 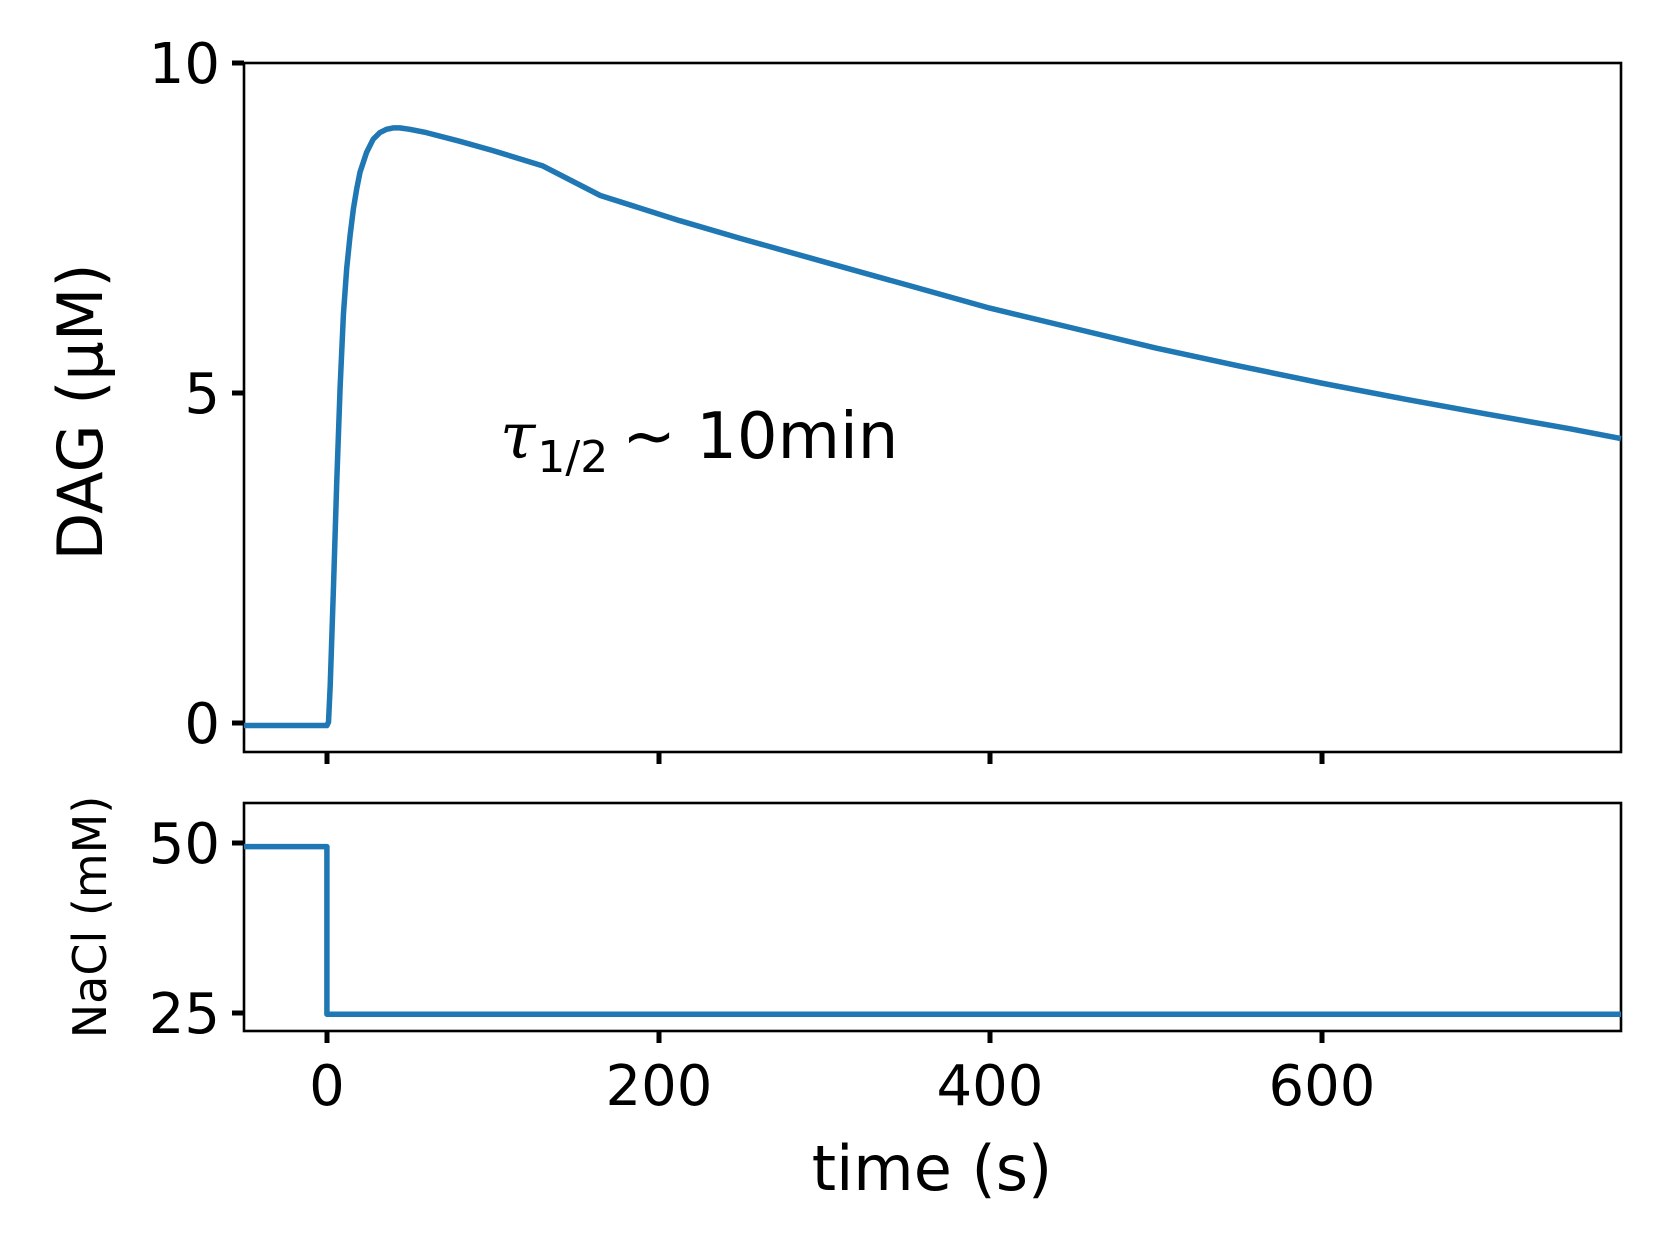 What do you see at coordinates (932, 1168) in the screenshot?
I see `x-axis-label: time (s)` at bounding box center [932, 1168].